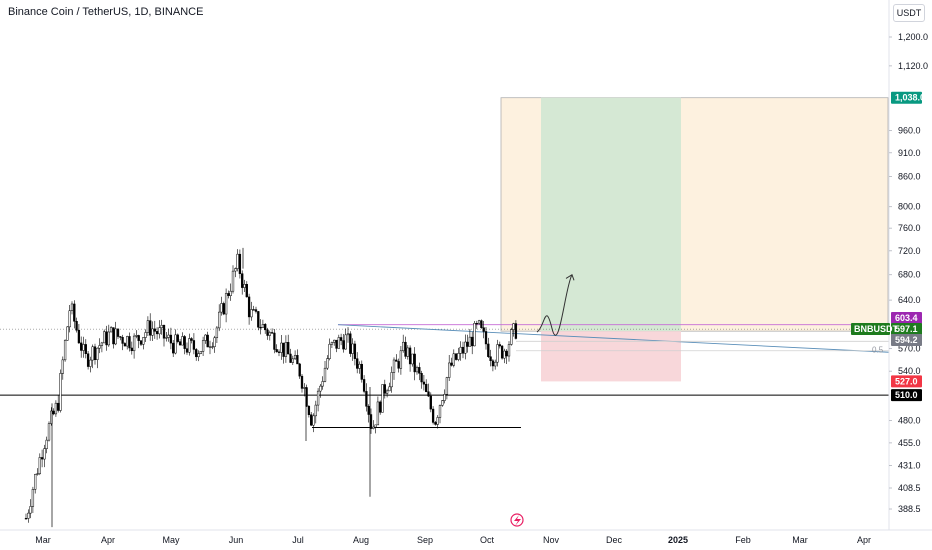 This screenshot has width=932, height=550. Describe the element at coordinates (913, 37) in the screenshot. I see `y-tick-label: 1,200.0` at that location.